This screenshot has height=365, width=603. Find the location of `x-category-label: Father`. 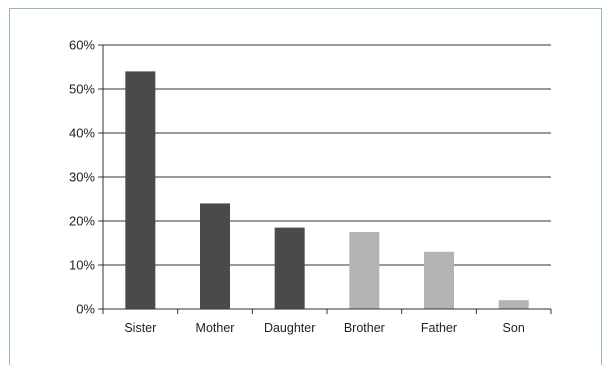

x-category-label: Father is located at coordinates (439, 328).